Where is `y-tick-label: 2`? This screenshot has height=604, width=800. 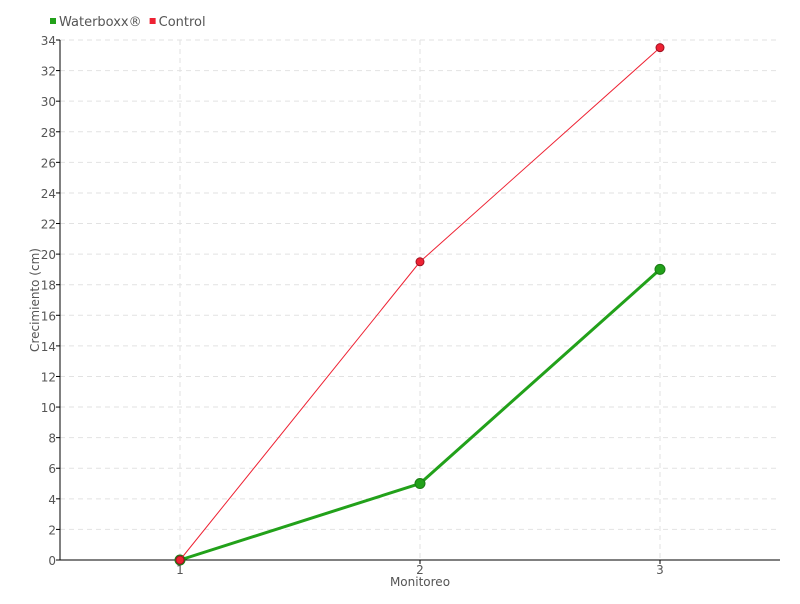 y-tick-label: 2 is located at coordinates (52, 530).